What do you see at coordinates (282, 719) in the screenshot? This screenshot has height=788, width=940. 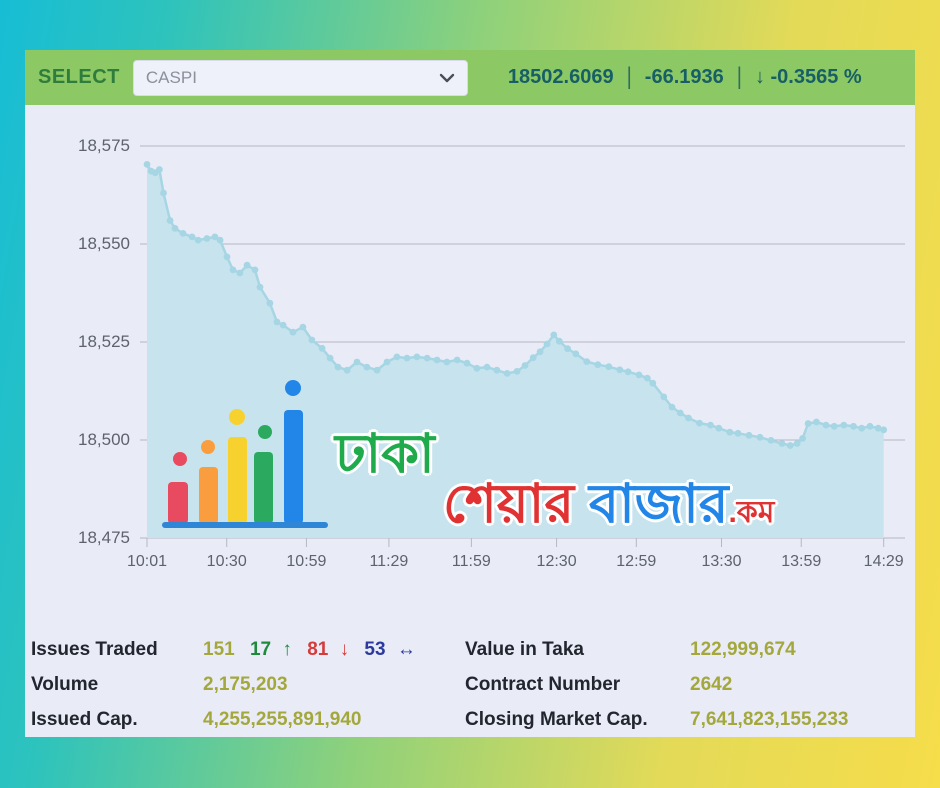 I see `stat-value-issued-cap: 4,255,255,891,940` at bounding box center [282, 719].